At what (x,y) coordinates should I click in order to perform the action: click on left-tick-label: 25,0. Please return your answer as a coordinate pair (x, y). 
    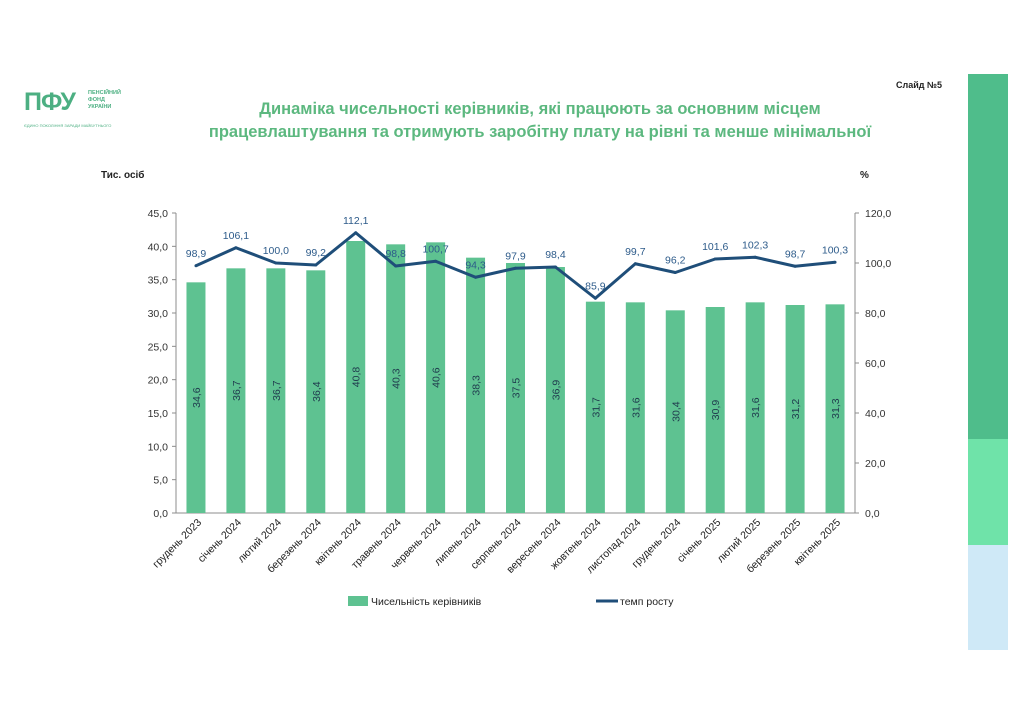
    Looking at the image, I should click on (158, 347).